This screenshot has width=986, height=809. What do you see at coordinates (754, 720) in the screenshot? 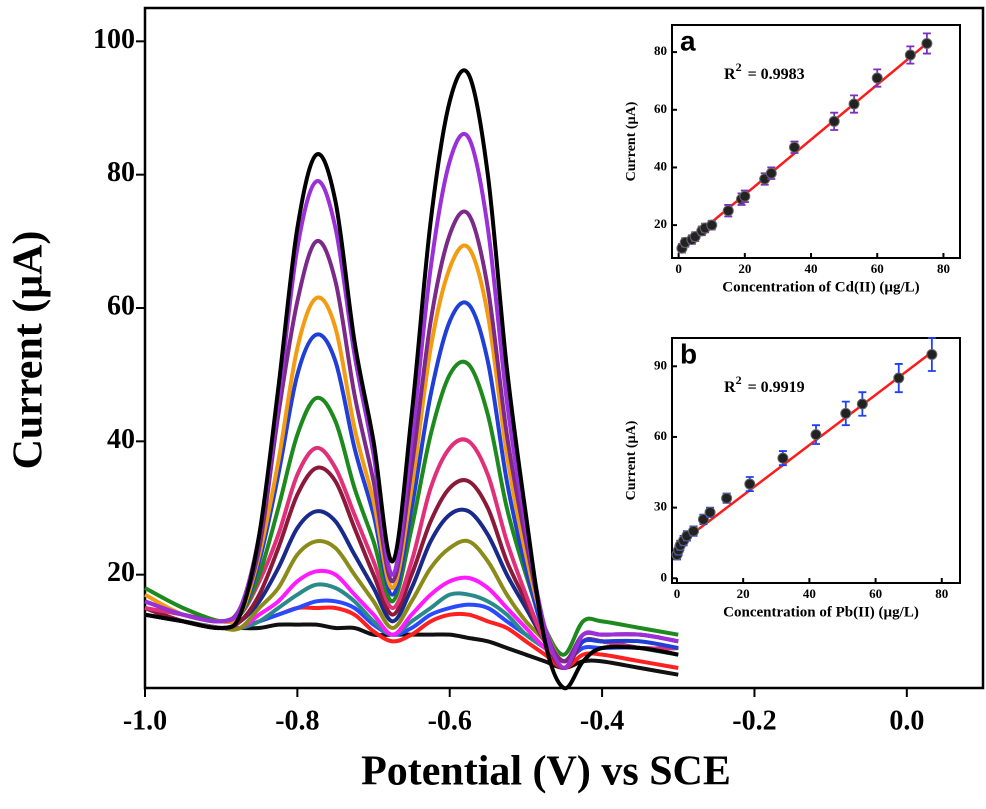
I see `x-tick-label: -0.2` at bounding box center [754, 720].